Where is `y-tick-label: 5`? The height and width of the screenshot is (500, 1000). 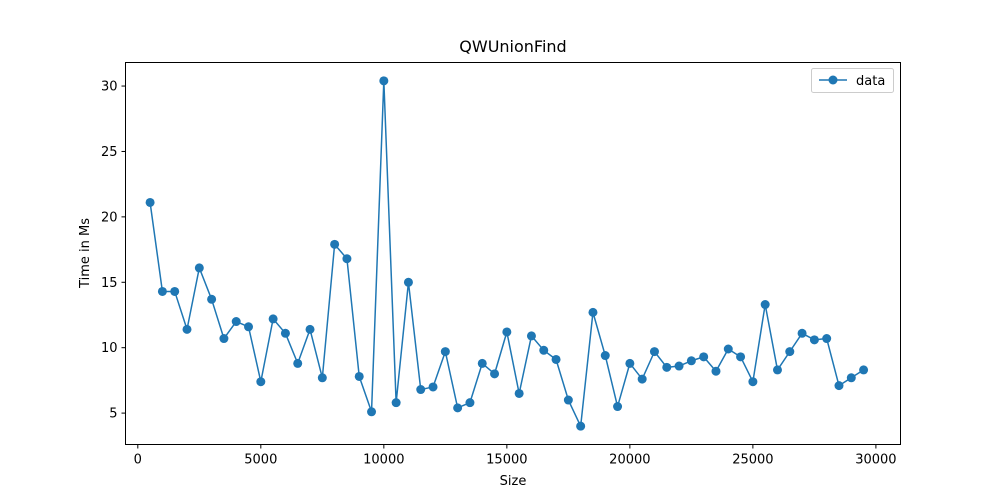 y-tick-label: 5 is located at coordinates (113, 414).